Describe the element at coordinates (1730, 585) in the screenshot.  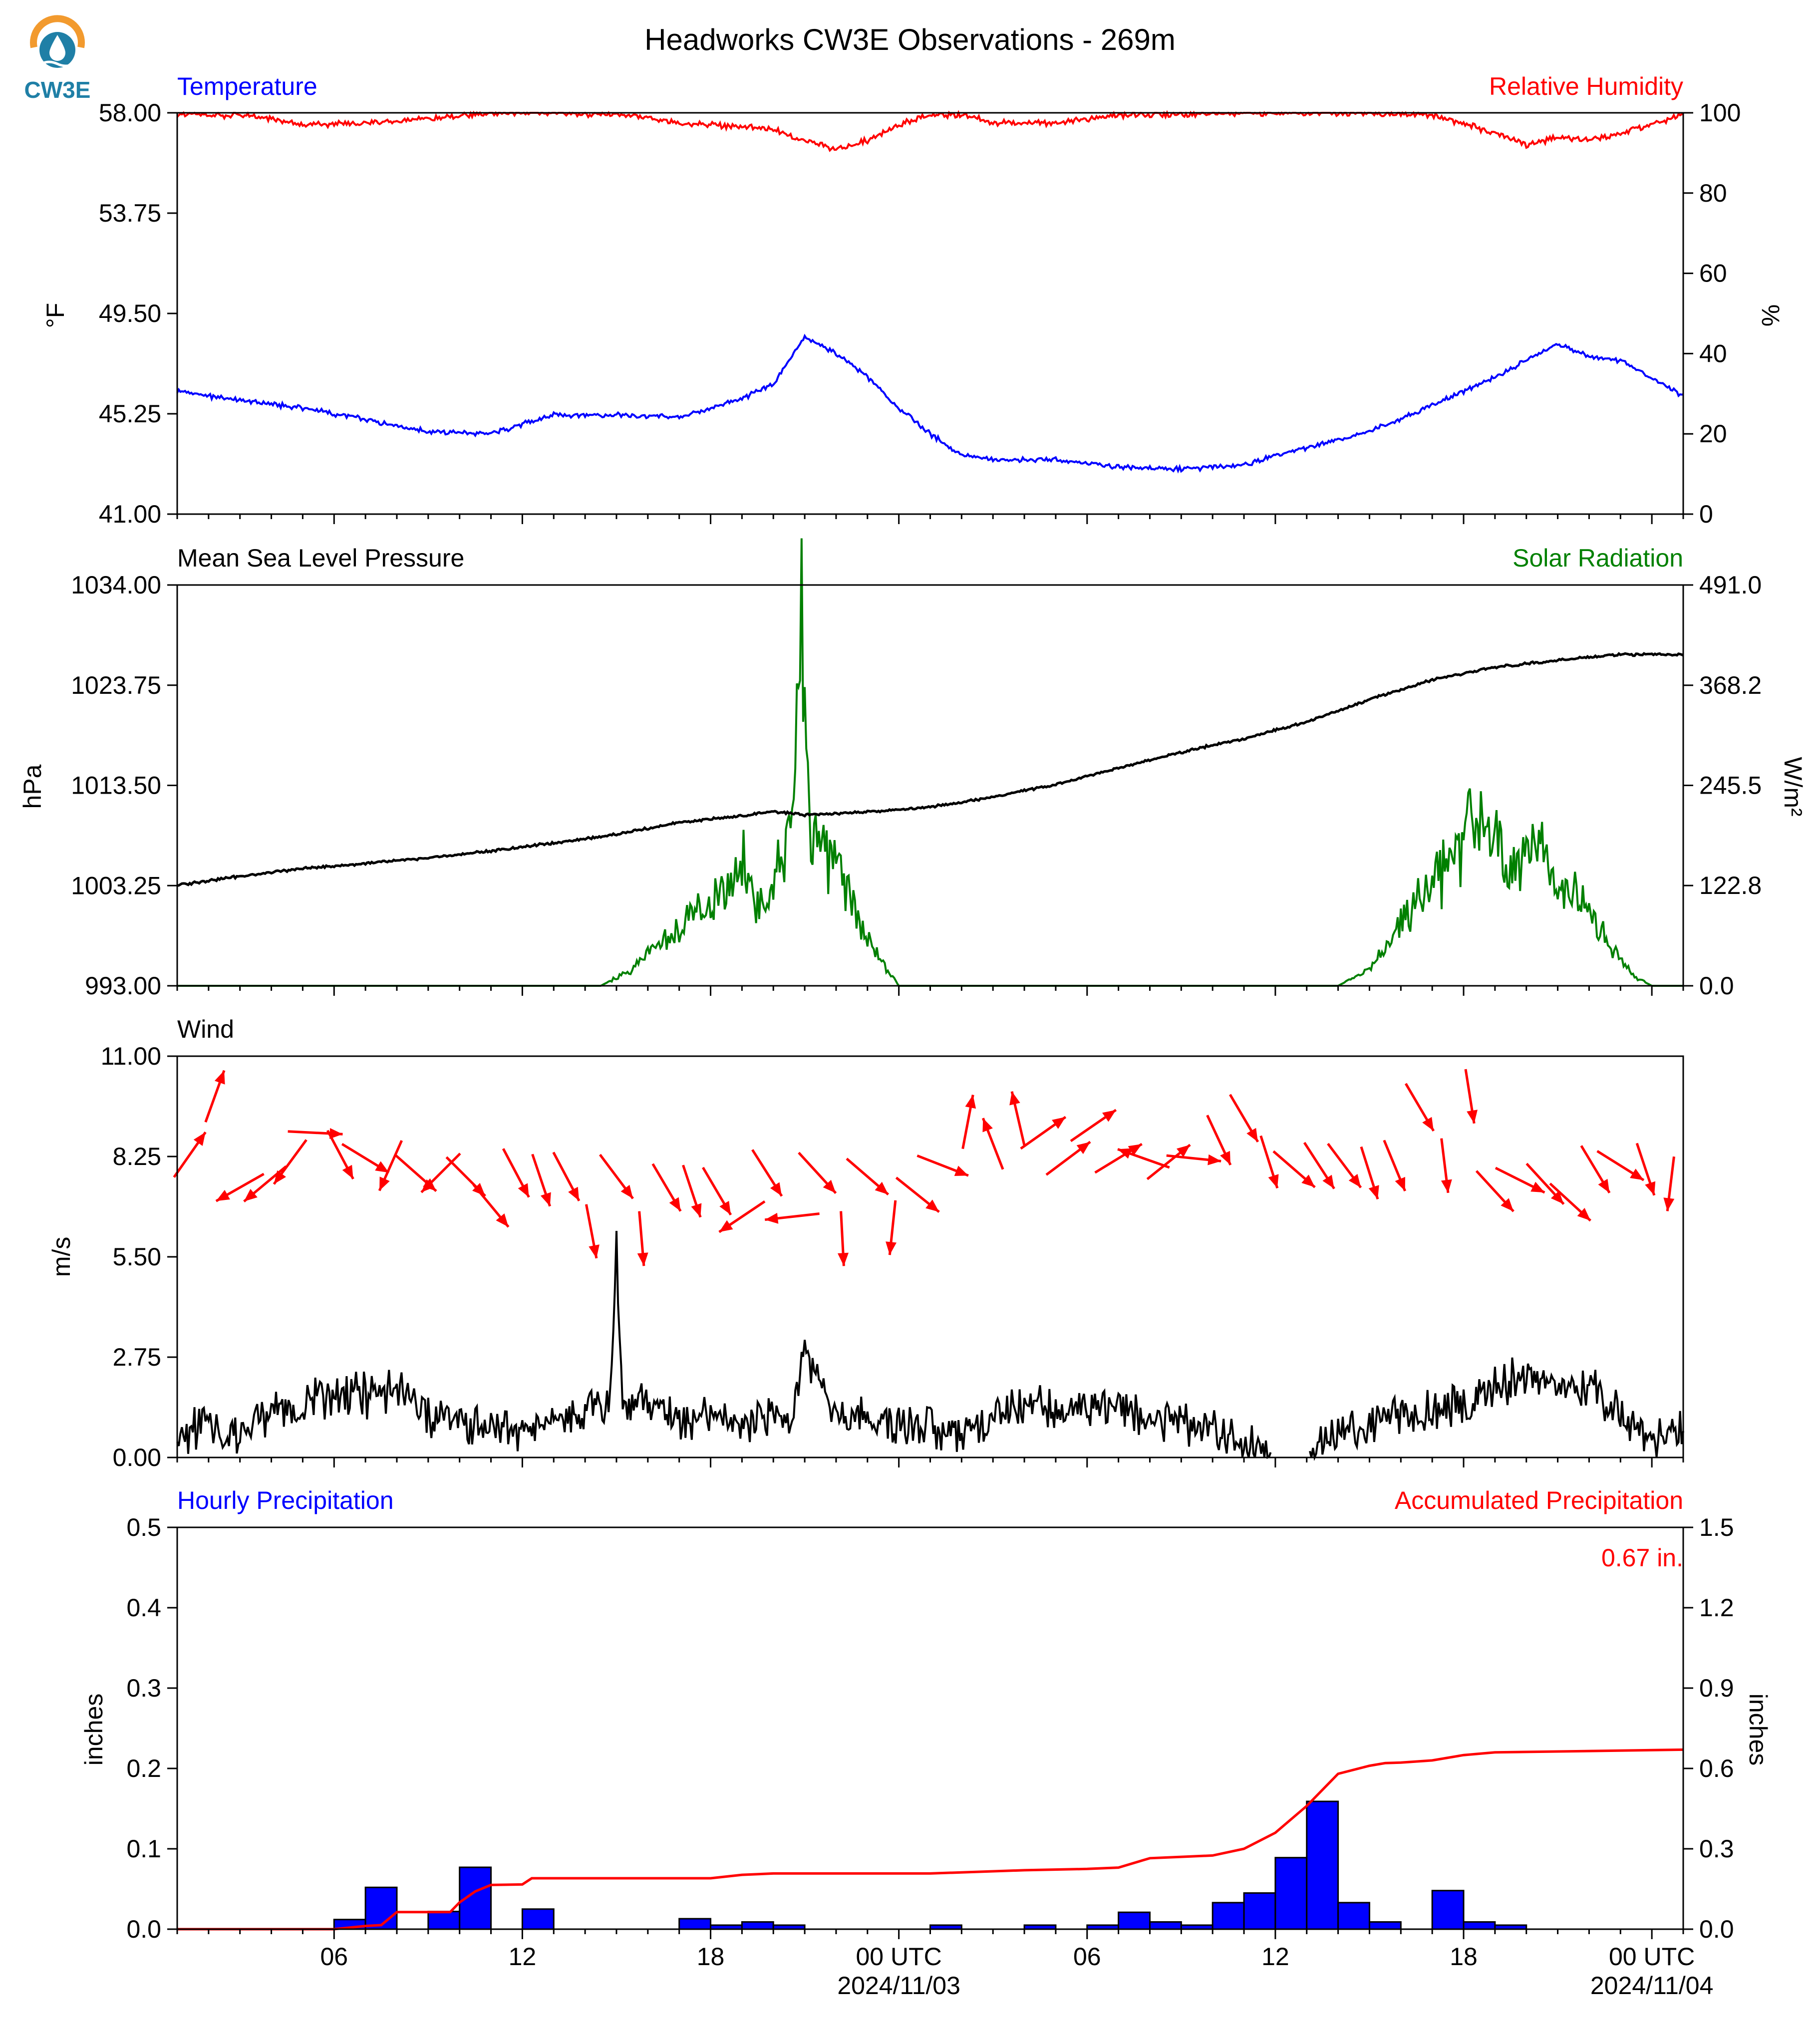
I see `solar-y-tick-label: 491.0` at that location.